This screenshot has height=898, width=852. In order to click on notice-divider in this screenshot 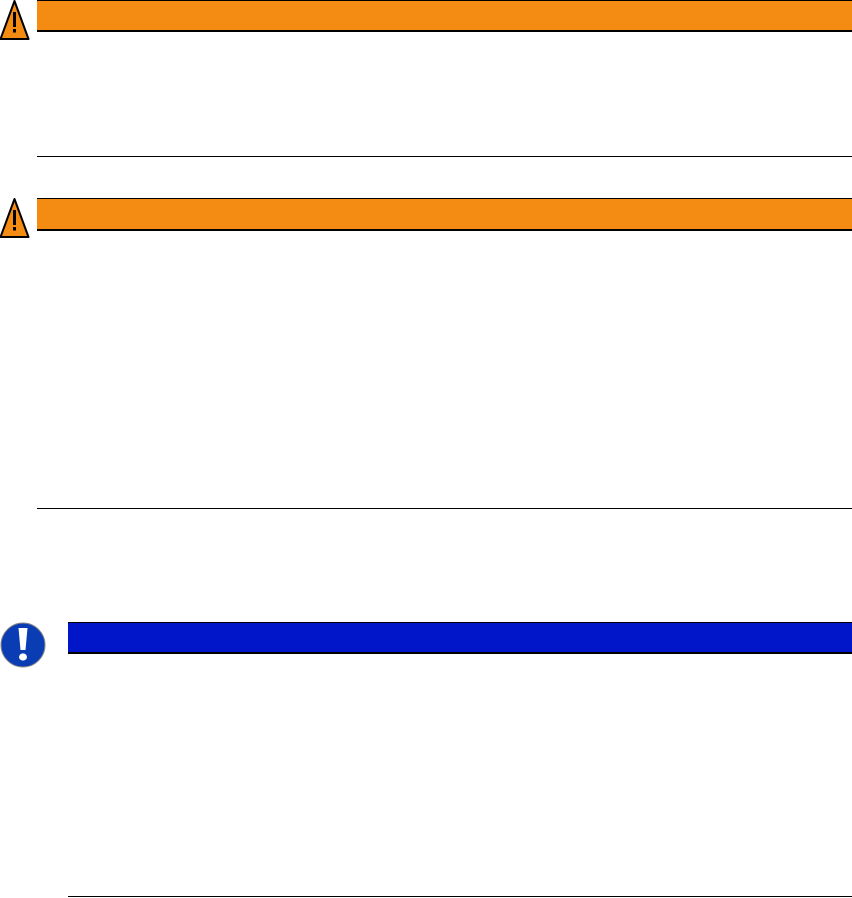, I will do `click(460, 896)`.